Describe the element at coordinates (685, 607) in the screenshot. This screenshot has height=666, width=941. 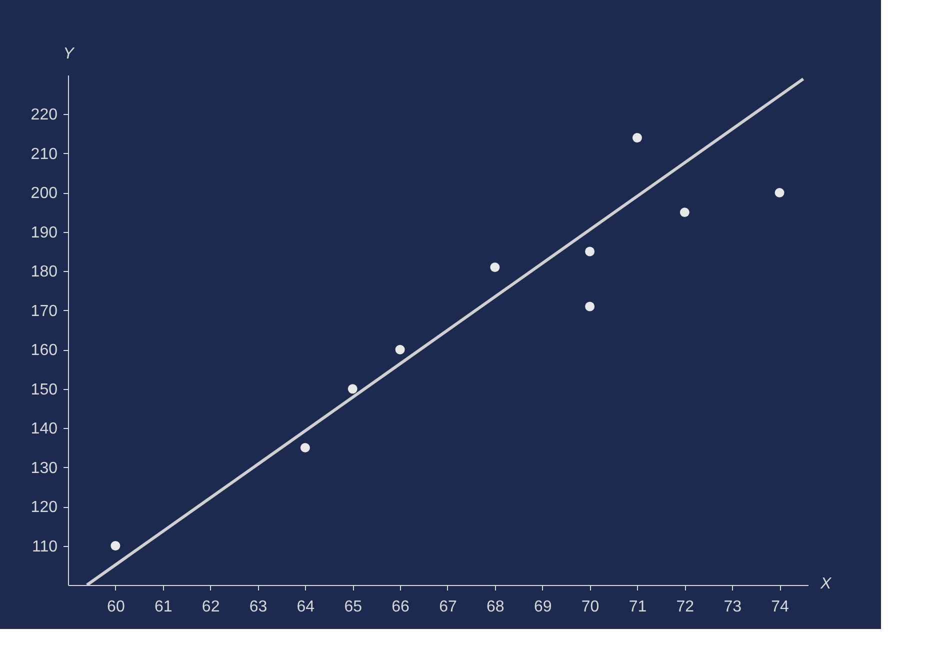
I see `x-tick-label: 72` at that location.